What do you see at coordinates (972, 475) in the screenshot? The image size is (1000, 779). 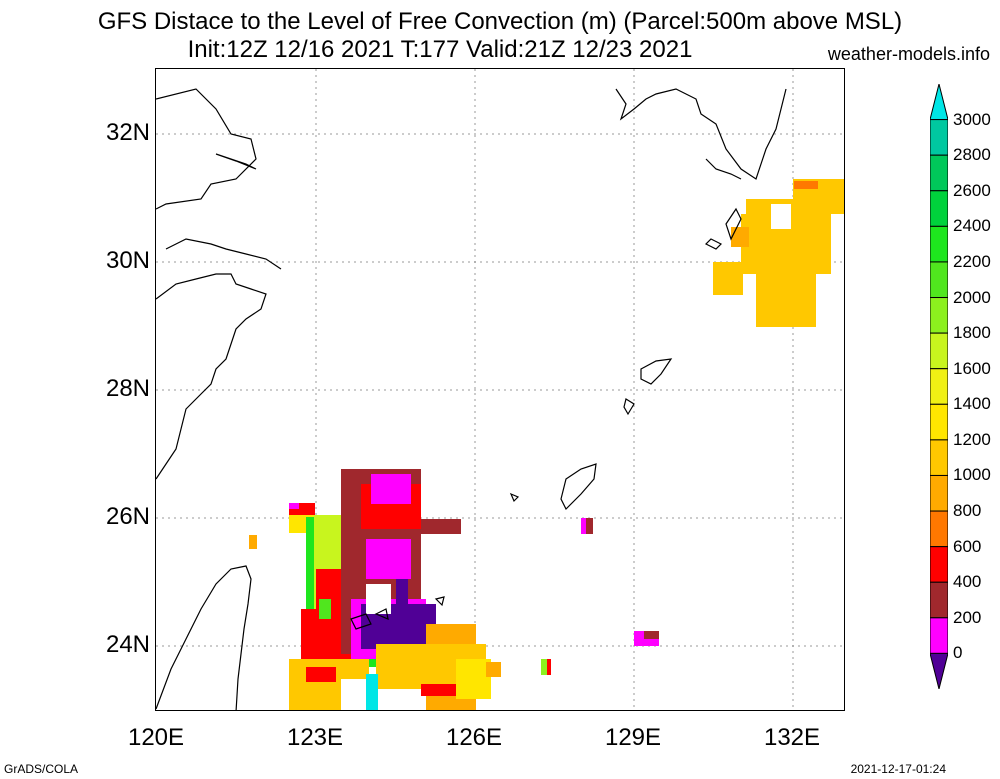 I see `colorbar-label: 1000` at bounding box center [972, 475].